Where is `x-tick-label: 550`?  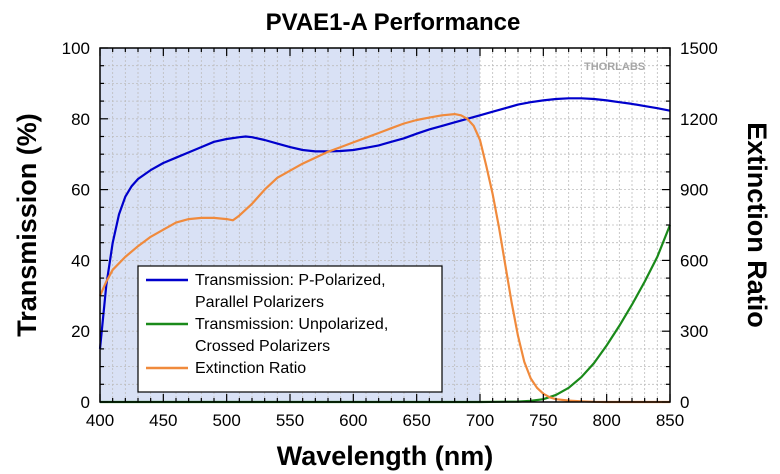 x-tick-label: 550 is located at coordinates (290, 420).